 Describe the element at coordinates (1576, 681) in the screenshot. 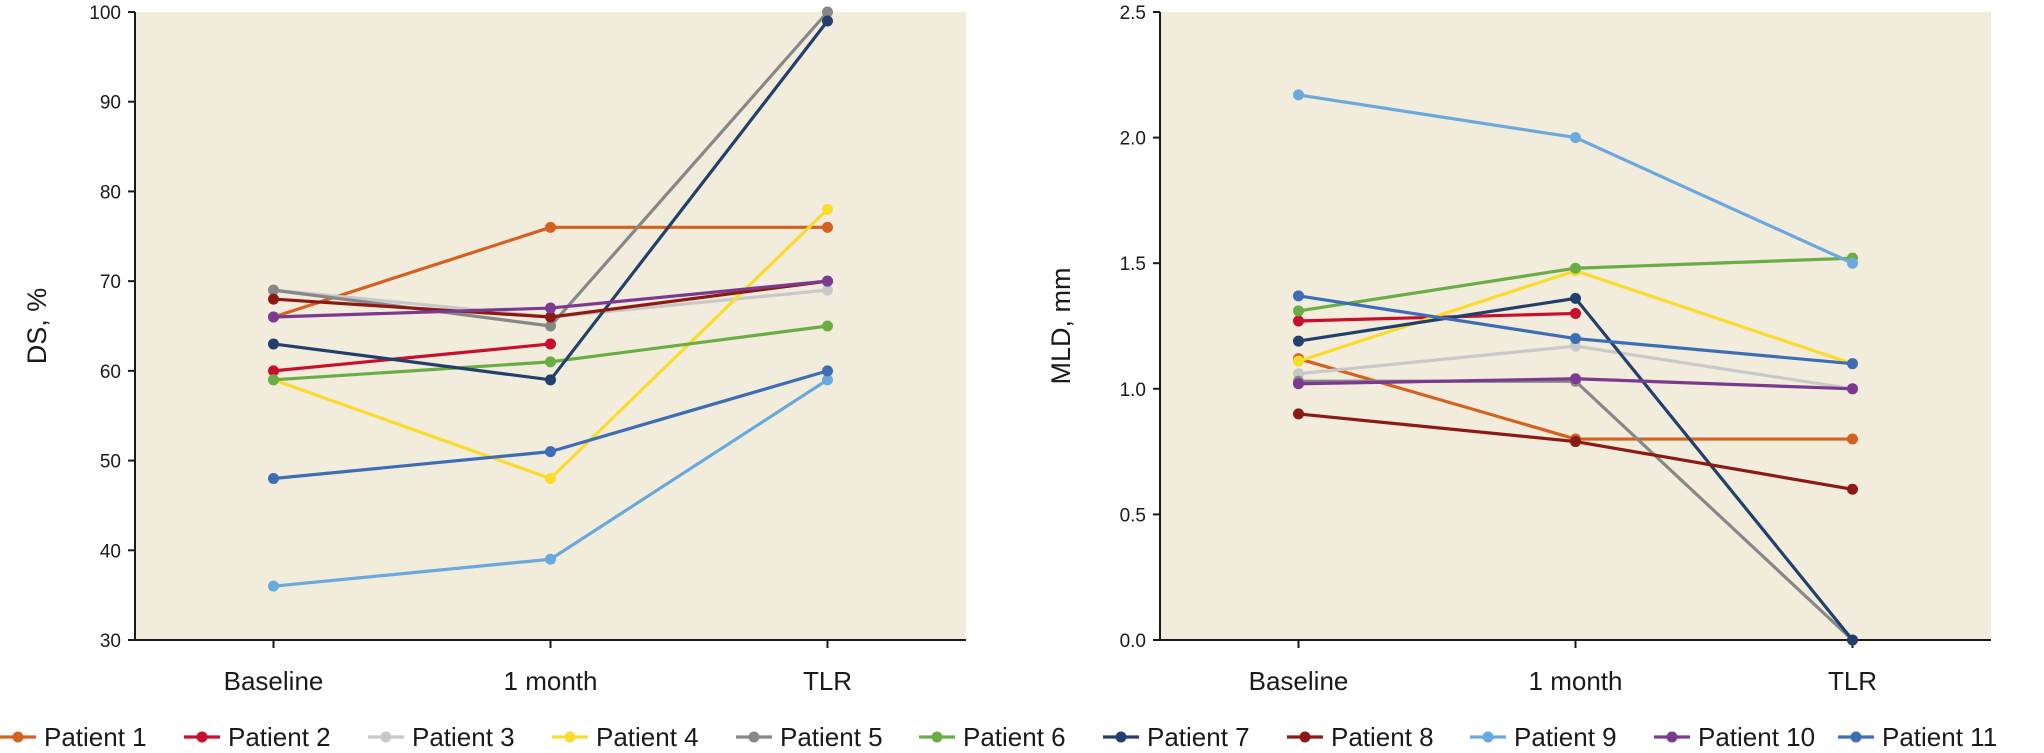

I see `x-tick-label: 1 month` at that location.